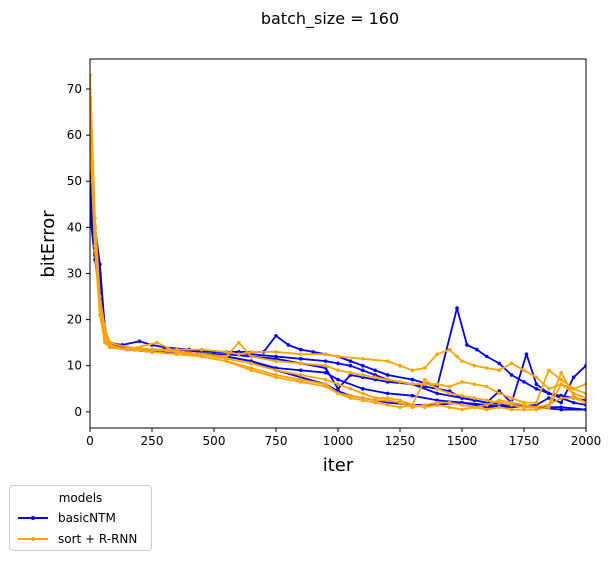 Image resolution: width=613 pixels, height=562 pixels. I want to click on x-tick-label: 2000, so click(586, 441).